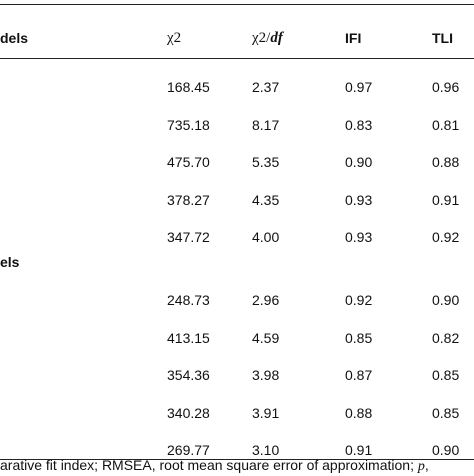 The image size is (474, 476). I want to click on stub-header: dels, so click(14, 38).